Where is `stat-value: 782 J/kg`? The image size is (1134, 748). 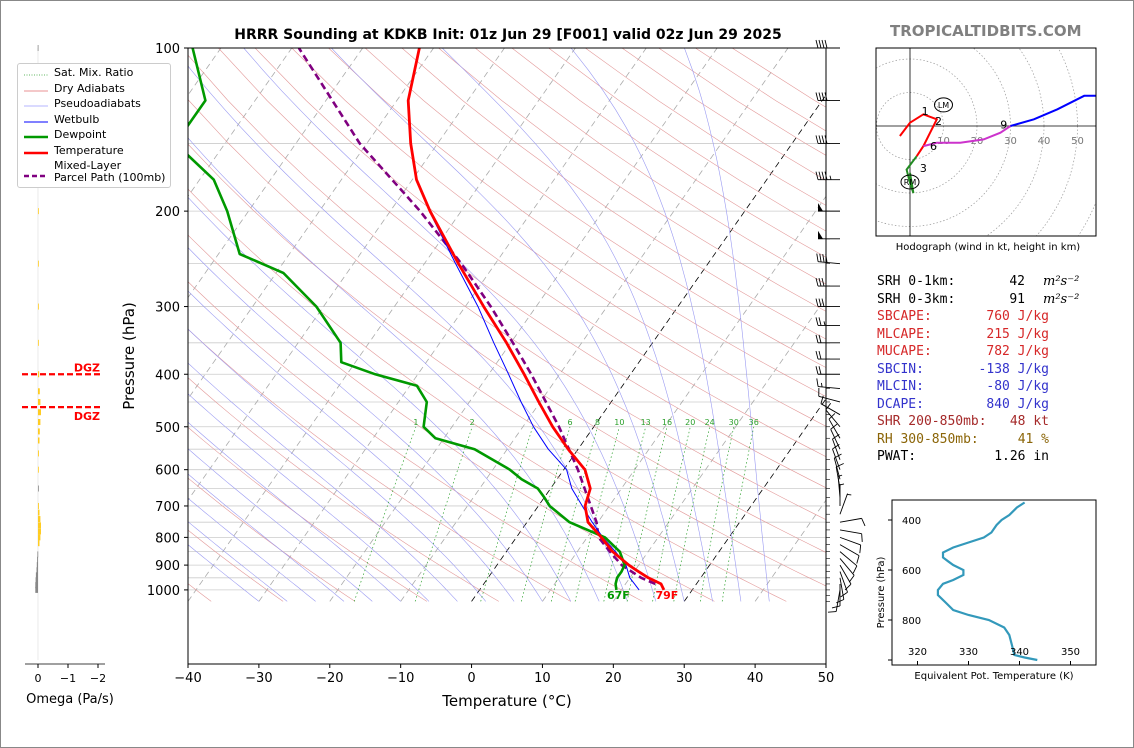
stat-value: 782 J/kg is located at coordinates (1017, 351).